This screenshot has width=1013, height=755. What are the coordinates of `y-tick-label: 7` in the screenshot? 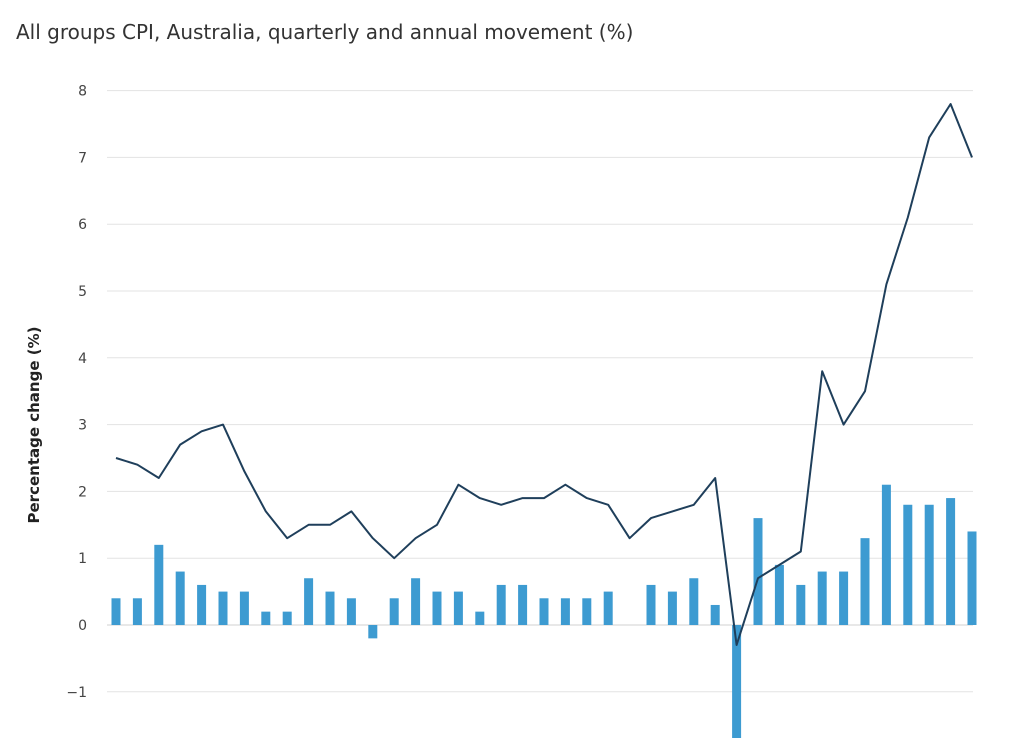 It's located at (82, 158).